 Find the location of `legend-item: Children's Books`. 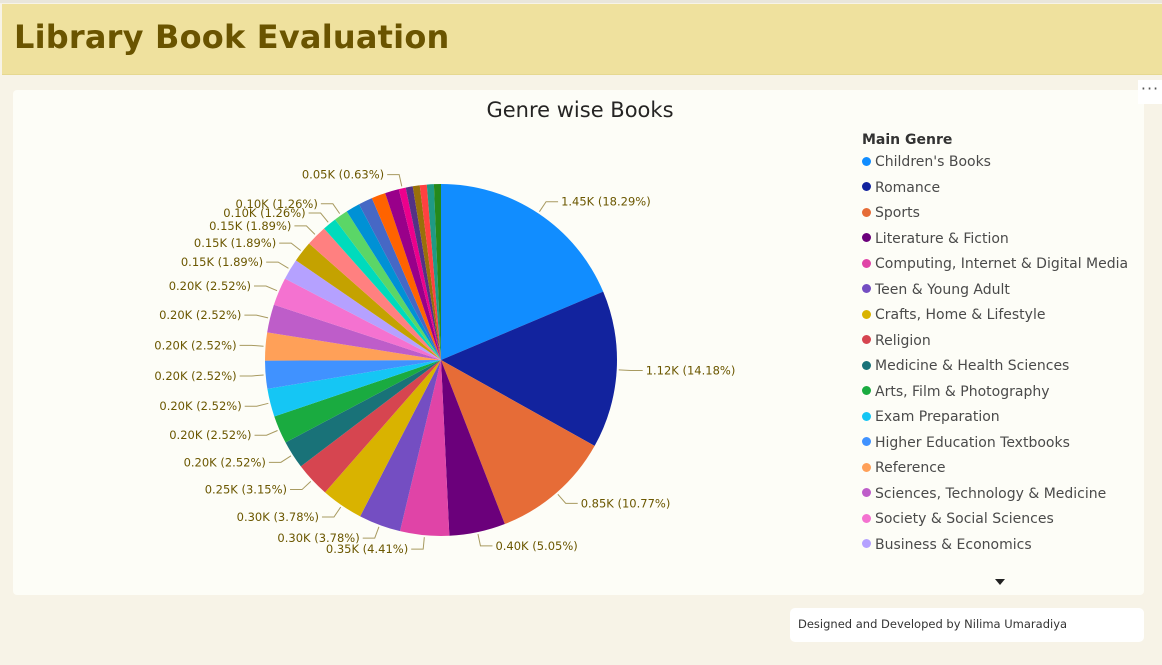

legend-item: Children's Books is located at coordinates (1002, 163).